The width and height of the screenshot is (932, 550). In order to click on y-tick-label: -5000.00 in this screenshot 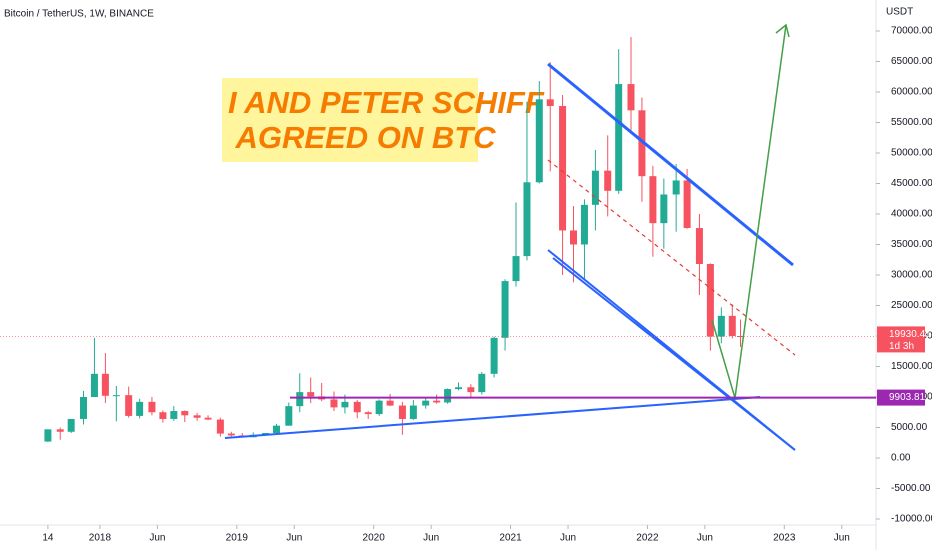, I will do `click(911, 488)`.